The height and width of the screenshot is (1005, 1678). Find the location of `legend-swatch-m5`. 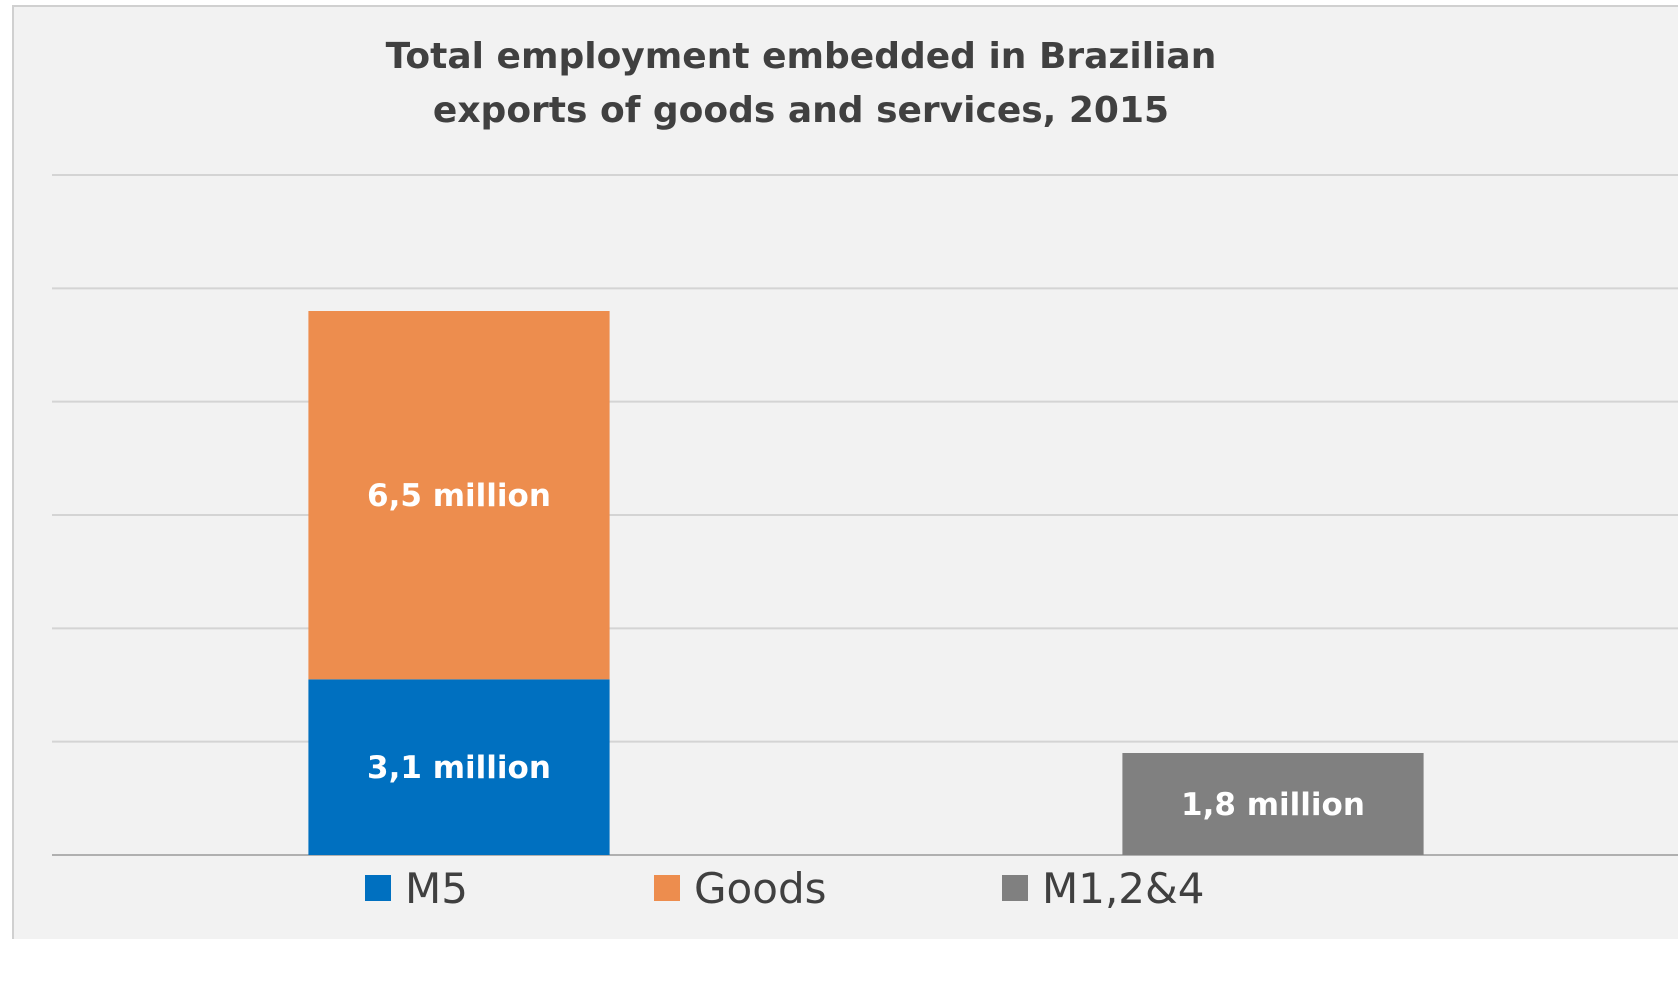

legend-swatch-m5 is located at coordinates (378, 888).